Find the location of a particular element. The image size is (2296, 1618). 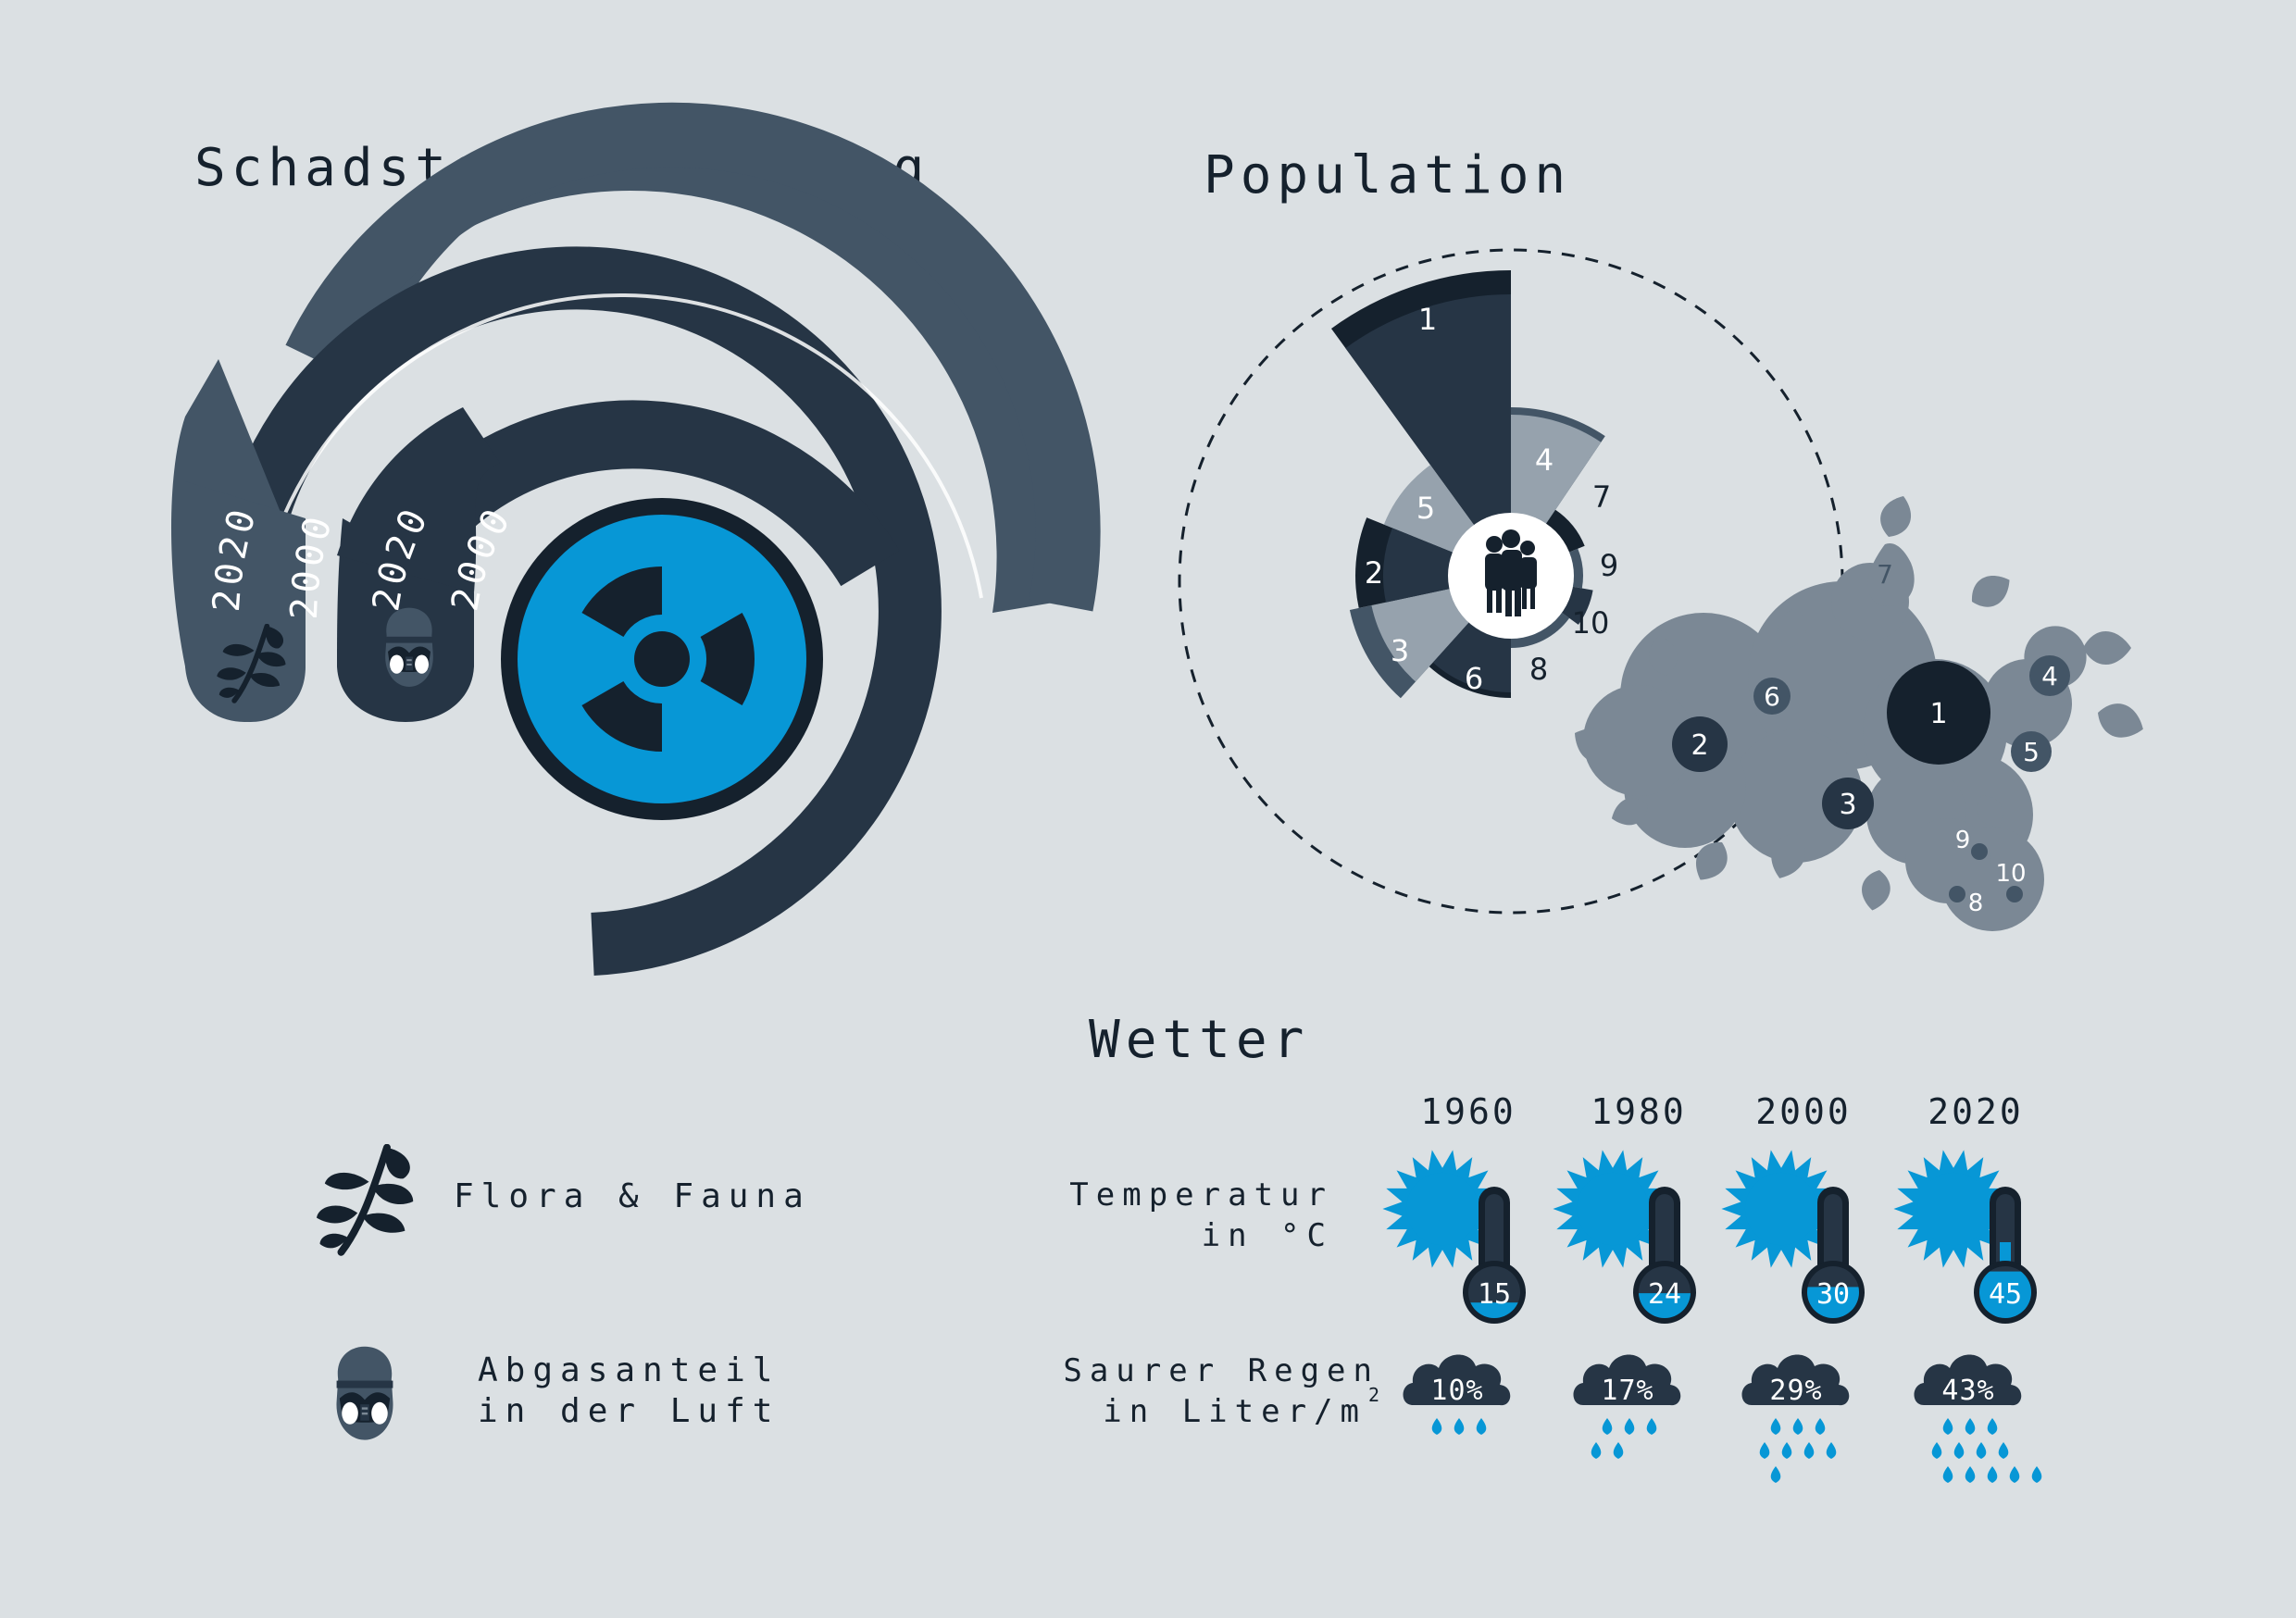

map-label-5: 5 is located at coordinates (2031, 752).